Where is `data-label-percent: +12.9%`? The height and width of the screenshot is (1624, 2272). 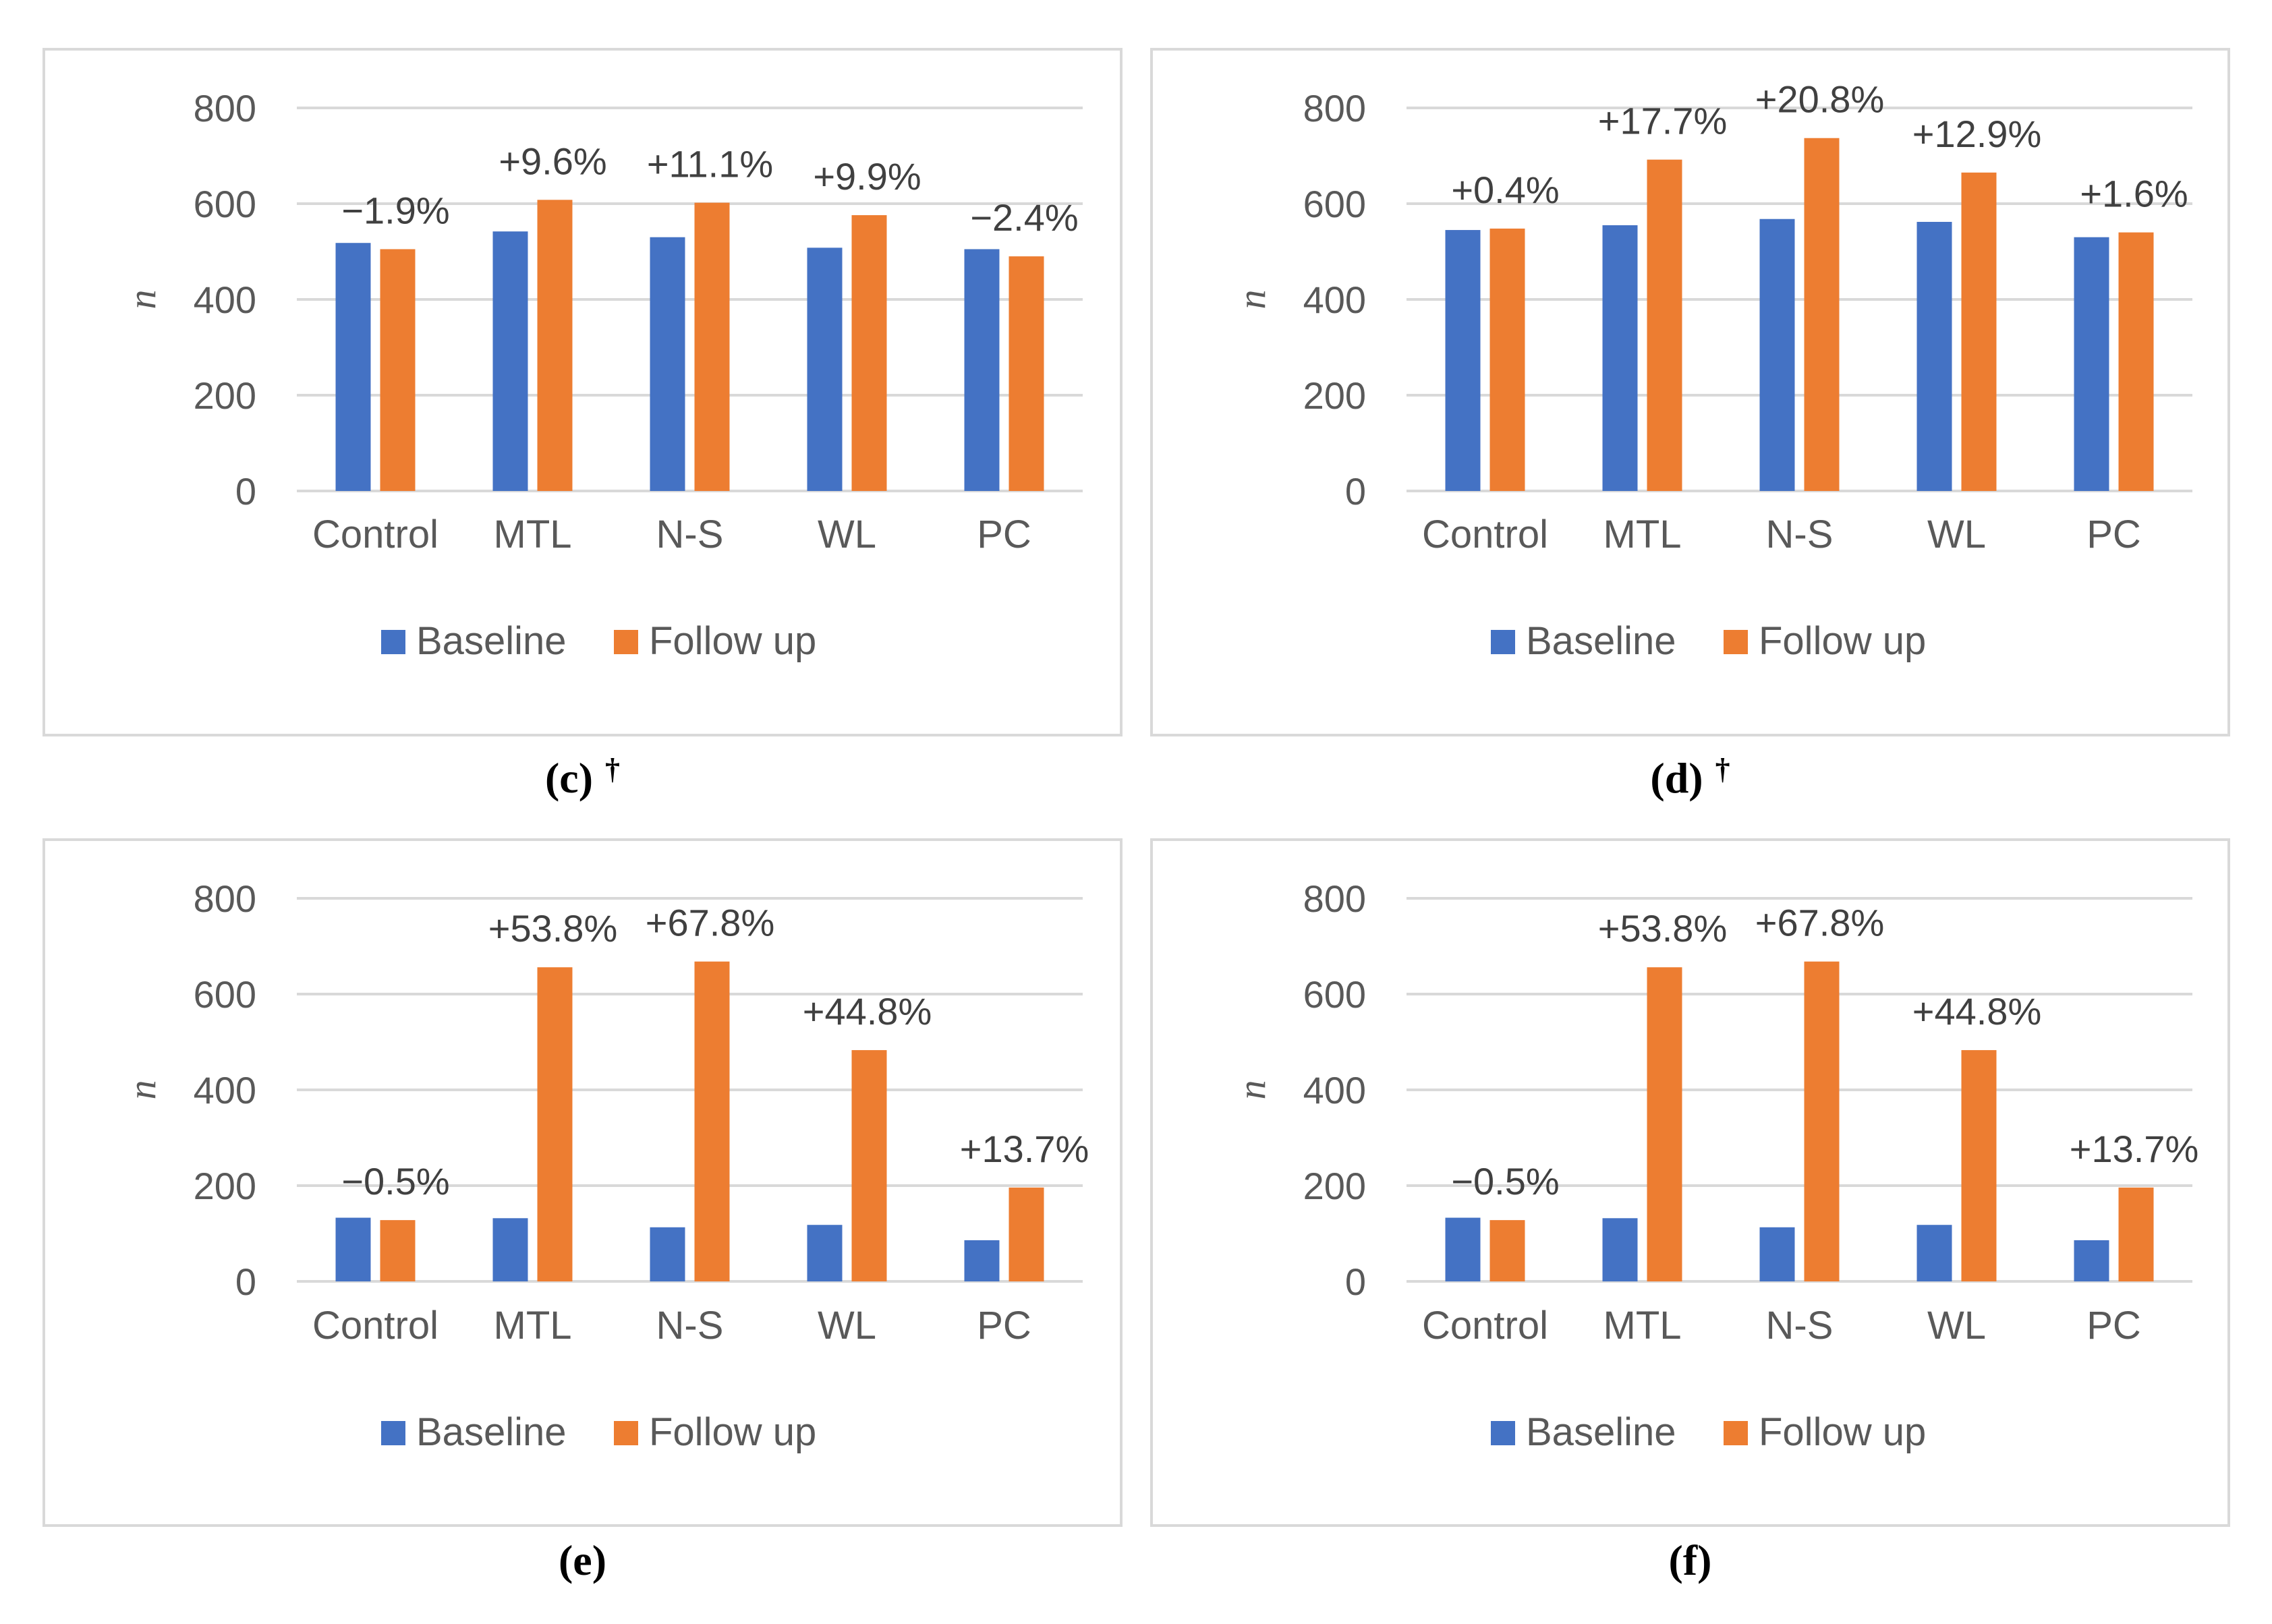
data-label-percent: +12.9% is located at coordinates (1977, 134).